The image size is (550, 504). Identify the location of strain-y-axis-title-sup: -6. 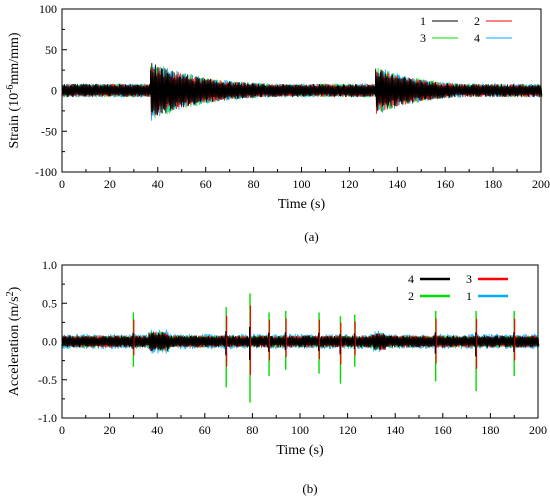
(10, 89).